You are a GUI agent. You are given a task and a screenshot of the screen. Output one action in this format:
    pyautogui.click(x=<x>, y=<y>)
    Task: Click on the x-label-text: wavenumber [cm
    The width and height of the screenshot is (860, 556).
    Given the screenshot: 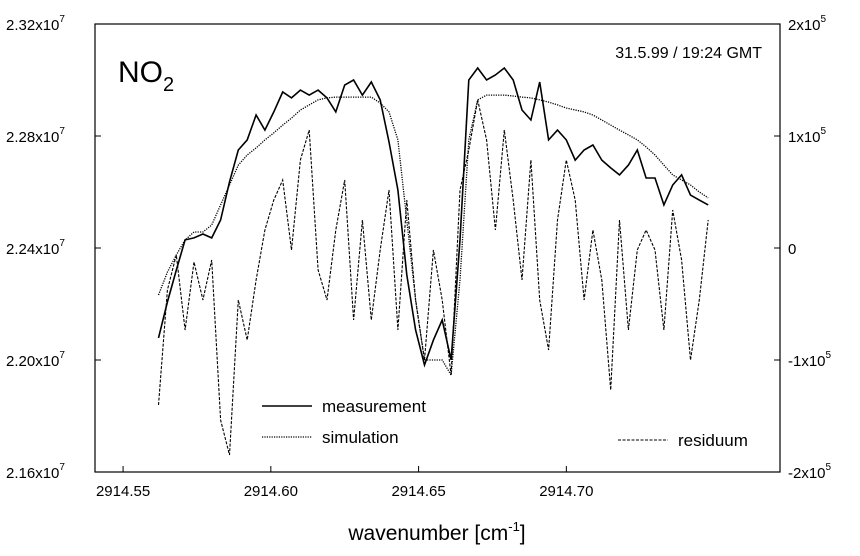 What is the action you would take?
    pyautogui.click(x=427, y=533)
    